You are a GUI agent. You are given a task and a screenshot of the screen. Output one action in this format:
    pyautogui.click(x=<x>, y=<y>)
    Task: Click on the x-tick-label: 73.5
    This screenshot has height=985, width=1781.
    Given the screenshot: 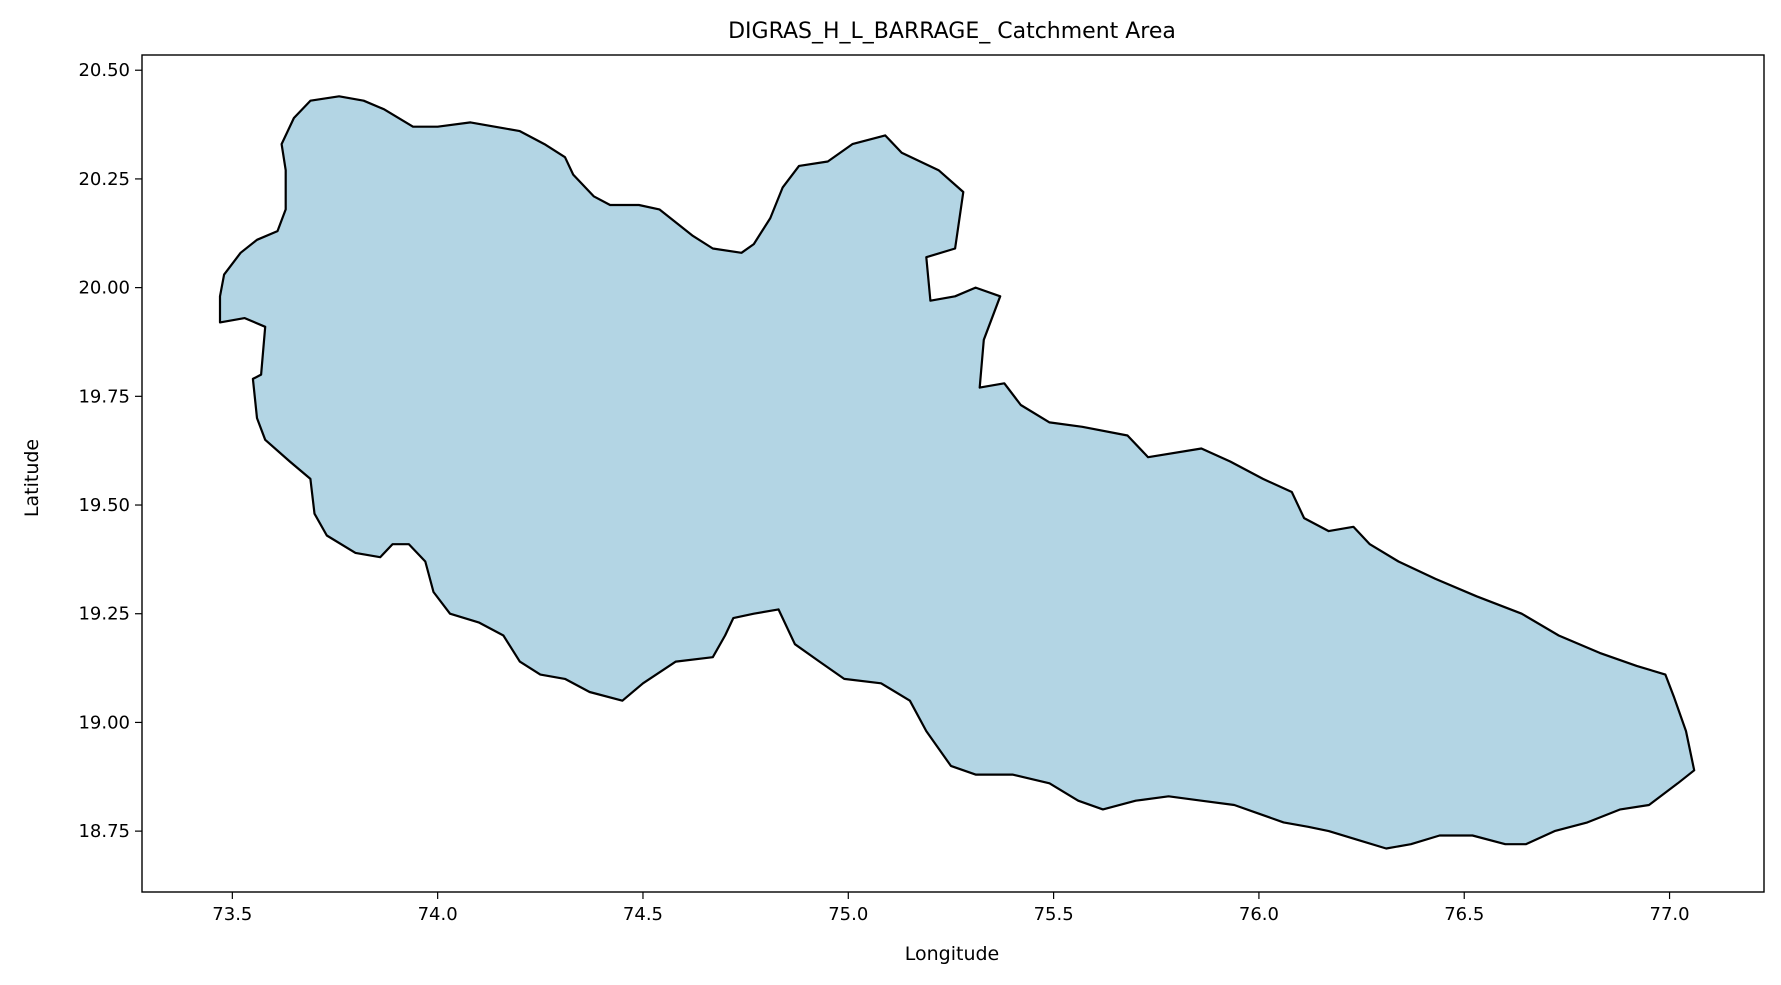 What is the action you would take?
    pyautogui.click(x=232, y=914)
    